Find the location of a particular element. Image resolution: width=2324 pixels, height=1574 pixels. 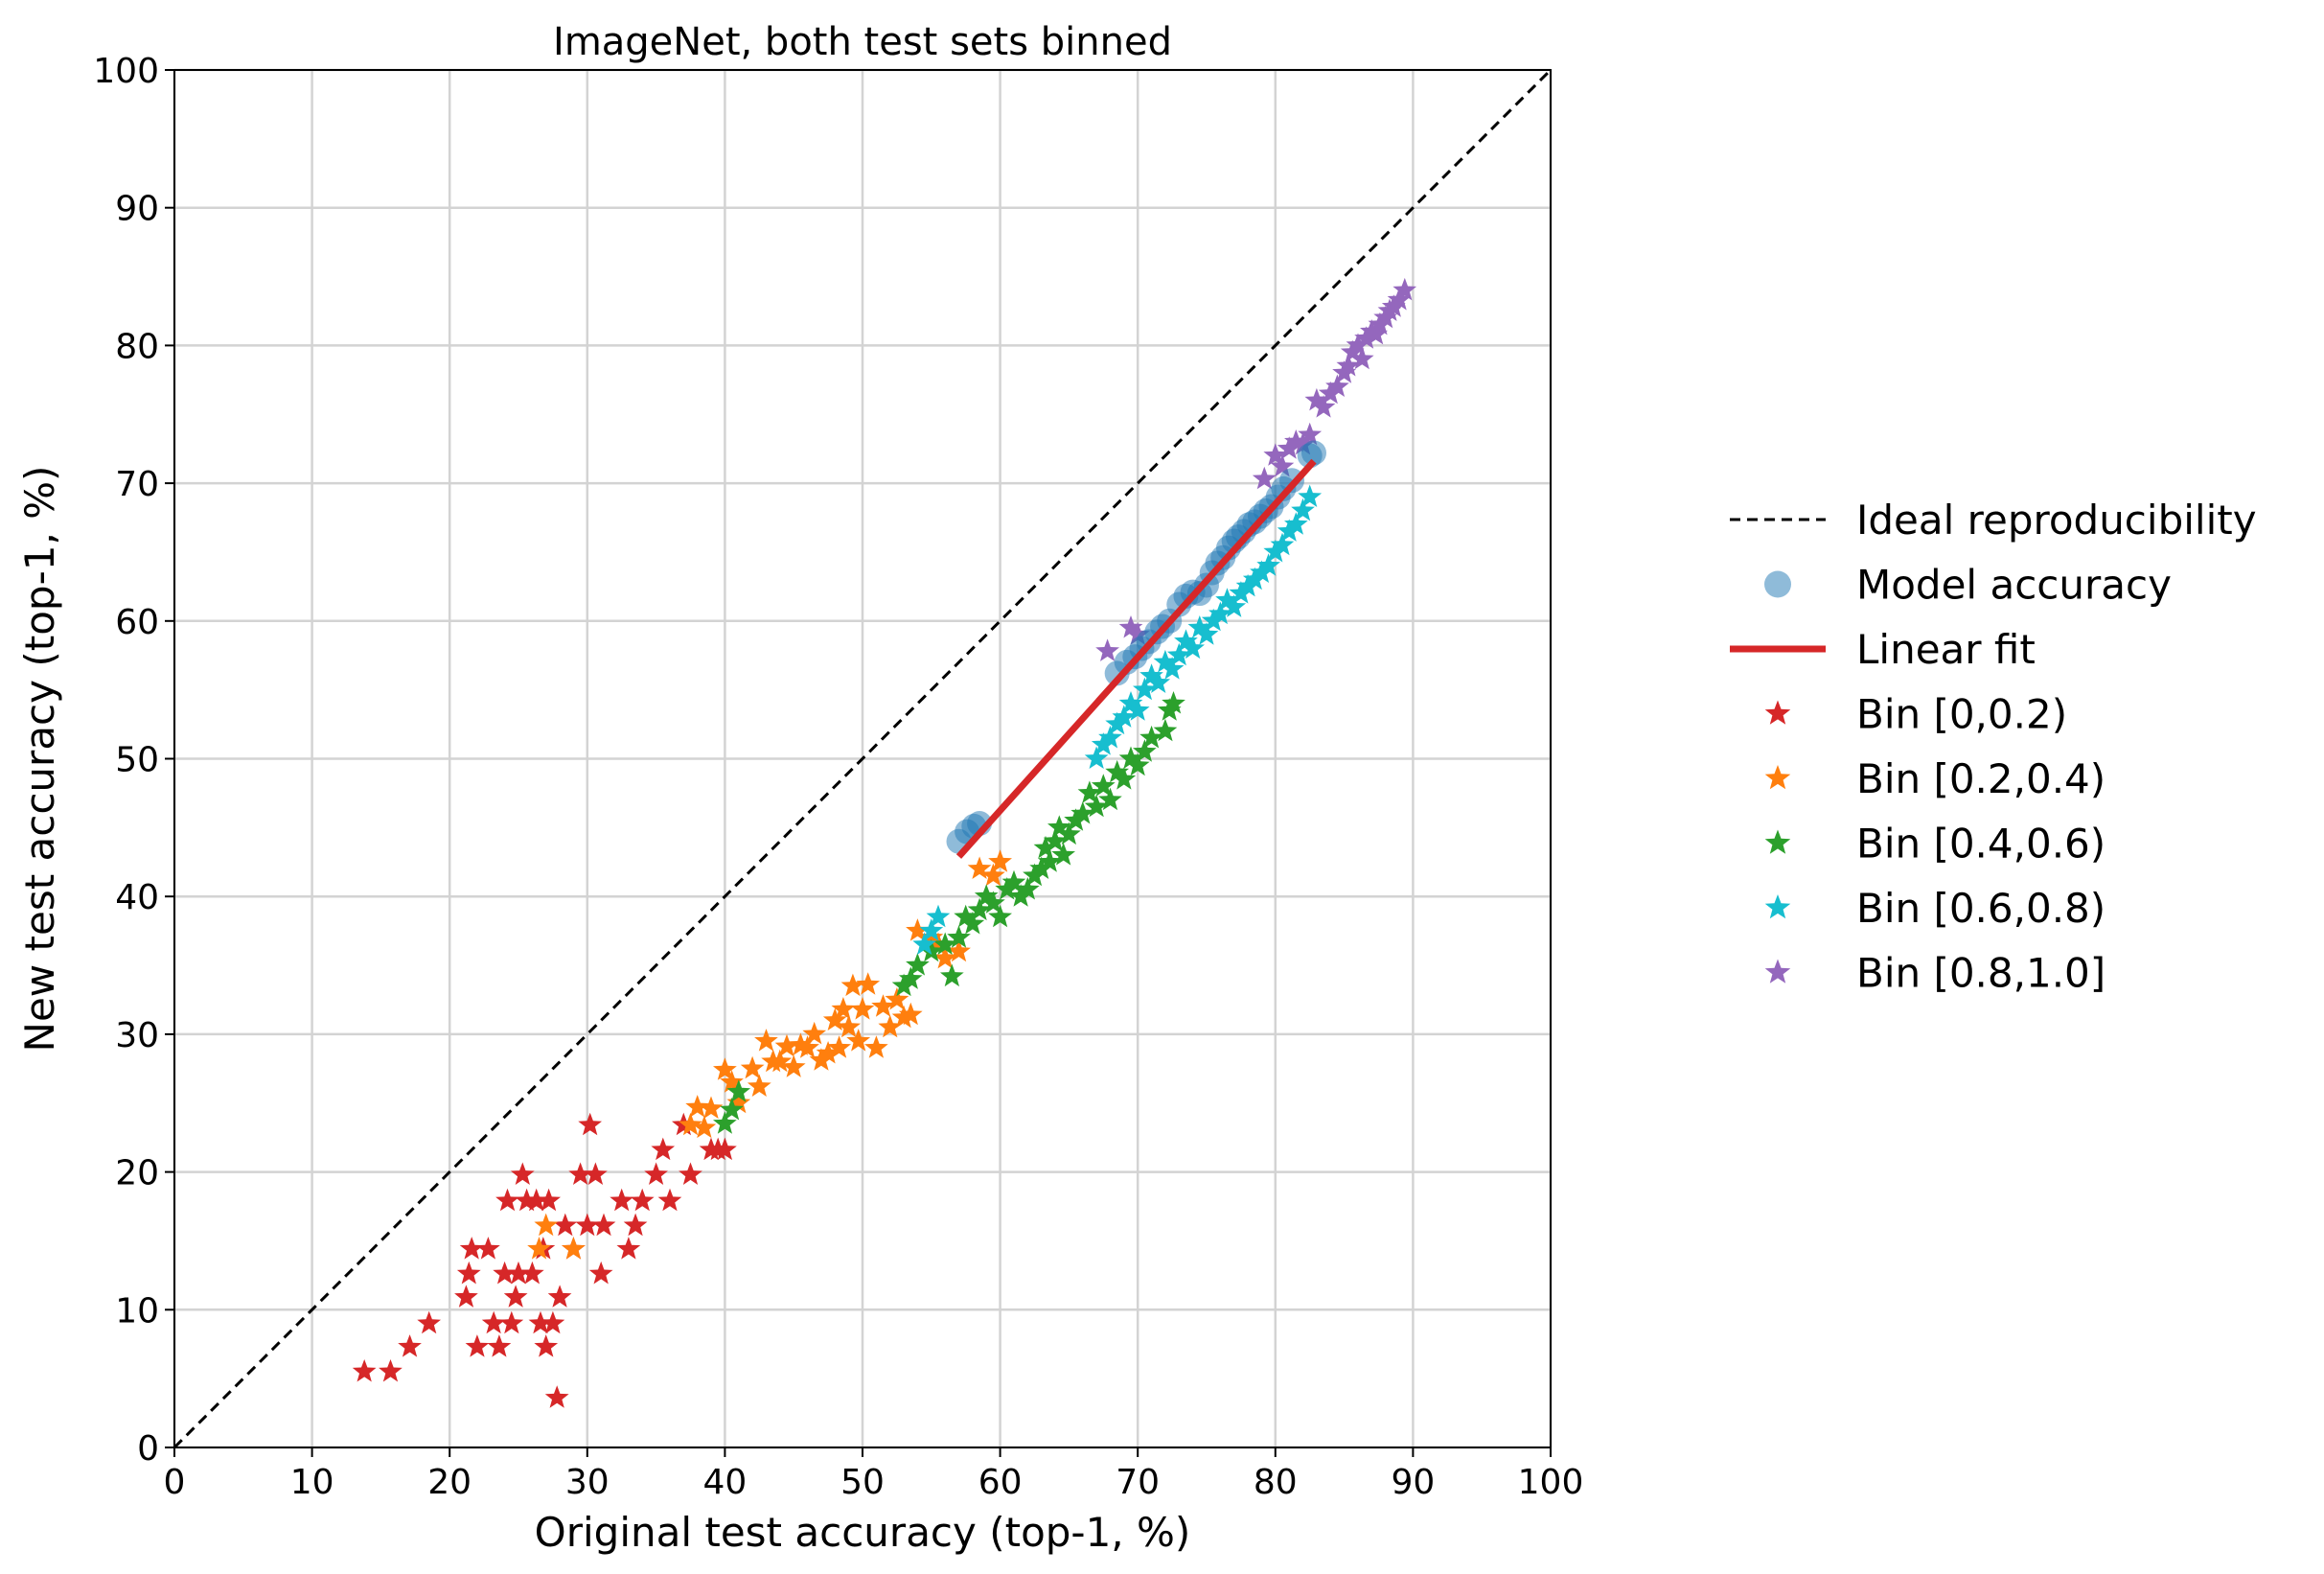

y-tick-label: 50 is located at coordinates (137, 760).